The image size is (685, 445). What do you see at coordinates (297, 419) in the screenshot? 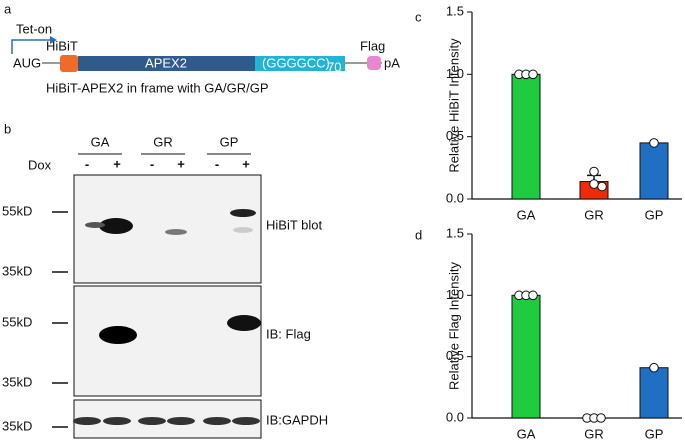
I see `blot-label: IB:GAPDH` at bounding box center [297, 419].